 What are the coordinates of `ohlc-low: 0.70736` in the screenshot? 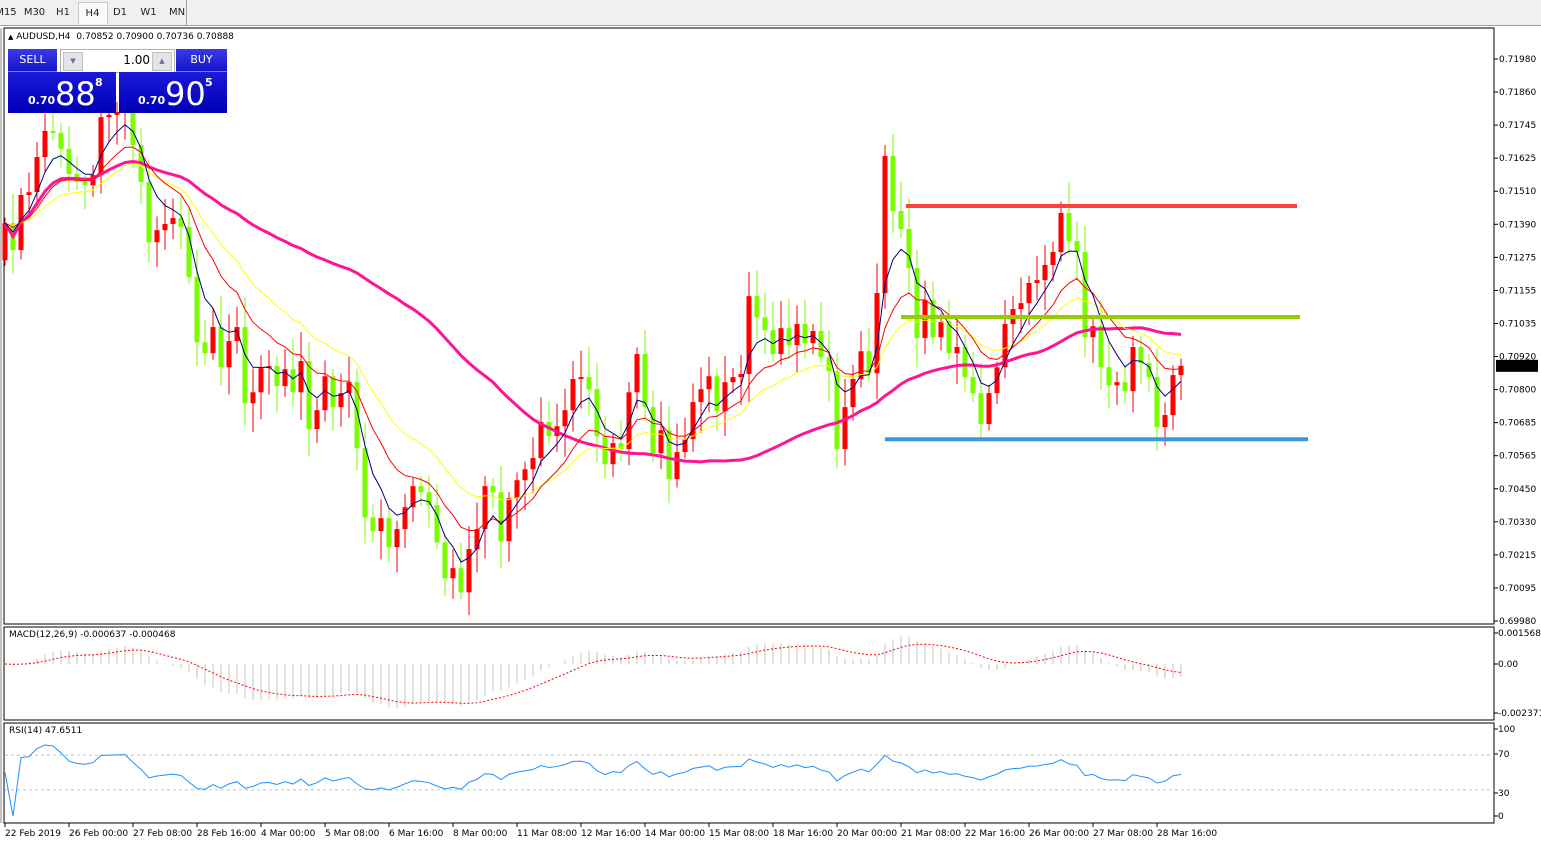 It's located at (175, 37).